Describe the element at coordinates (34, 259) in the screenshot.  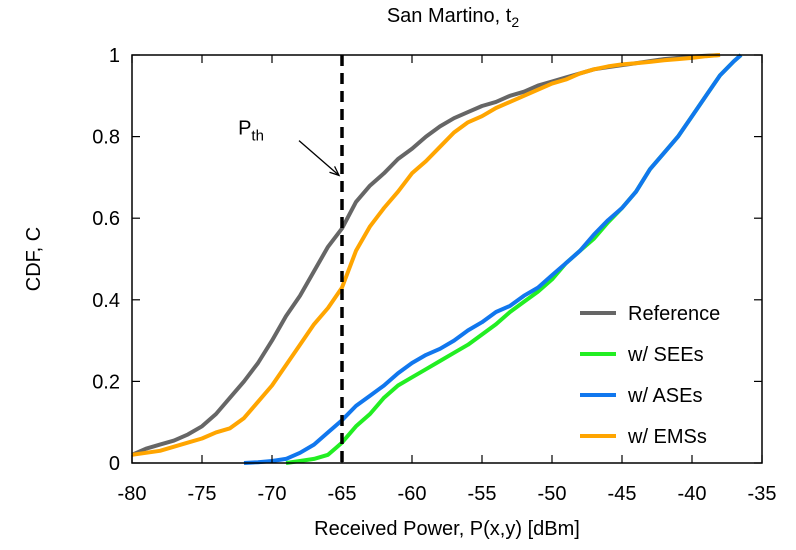
I see `y-axis-label: CDF, C` at that location.